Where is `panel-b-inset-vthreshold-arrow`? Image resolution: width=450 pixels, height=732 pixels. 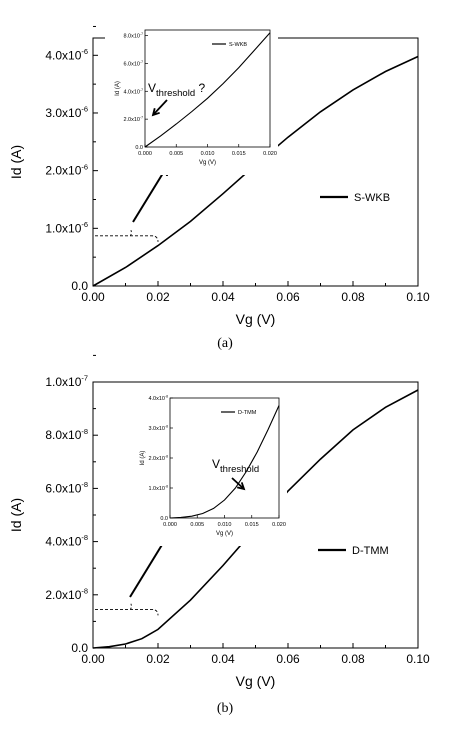
panel-b-inset-vthreshold-arrow is located at coordinates (238, 483).